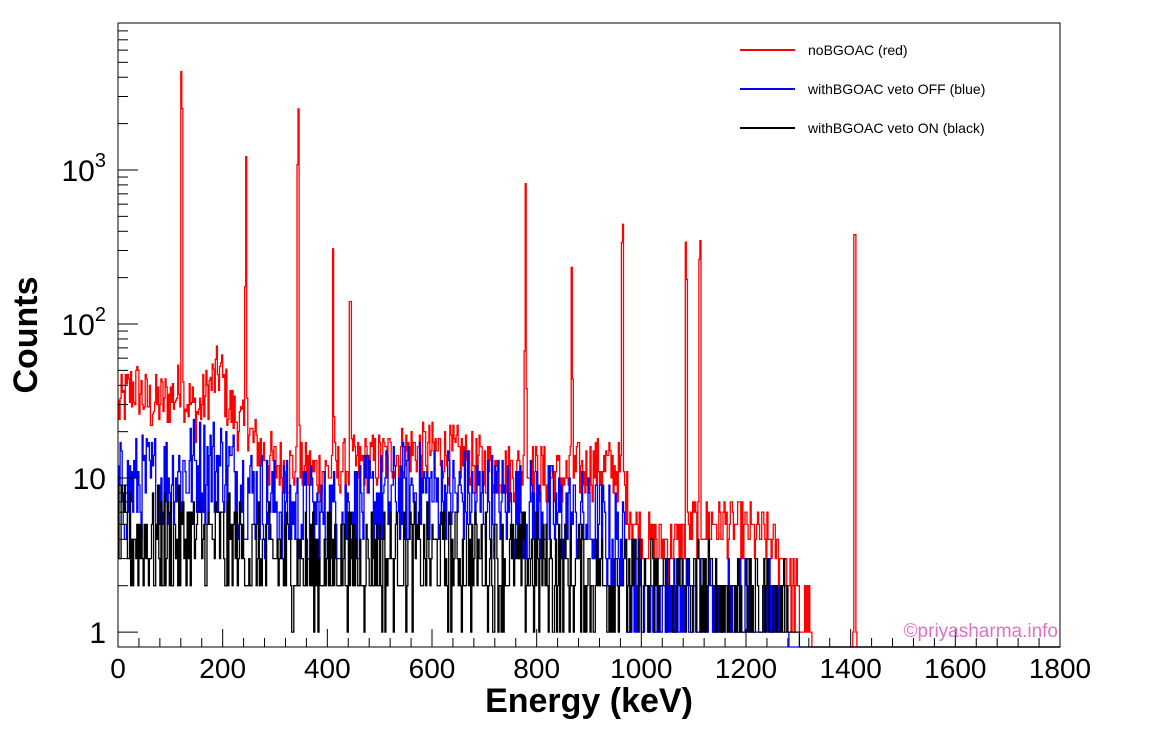 The image size is (1158, 730). What do you see at coordinates (118, 668) in the screenshot?
I see `x-tick-label: 0` at bounding box center [118, 668].